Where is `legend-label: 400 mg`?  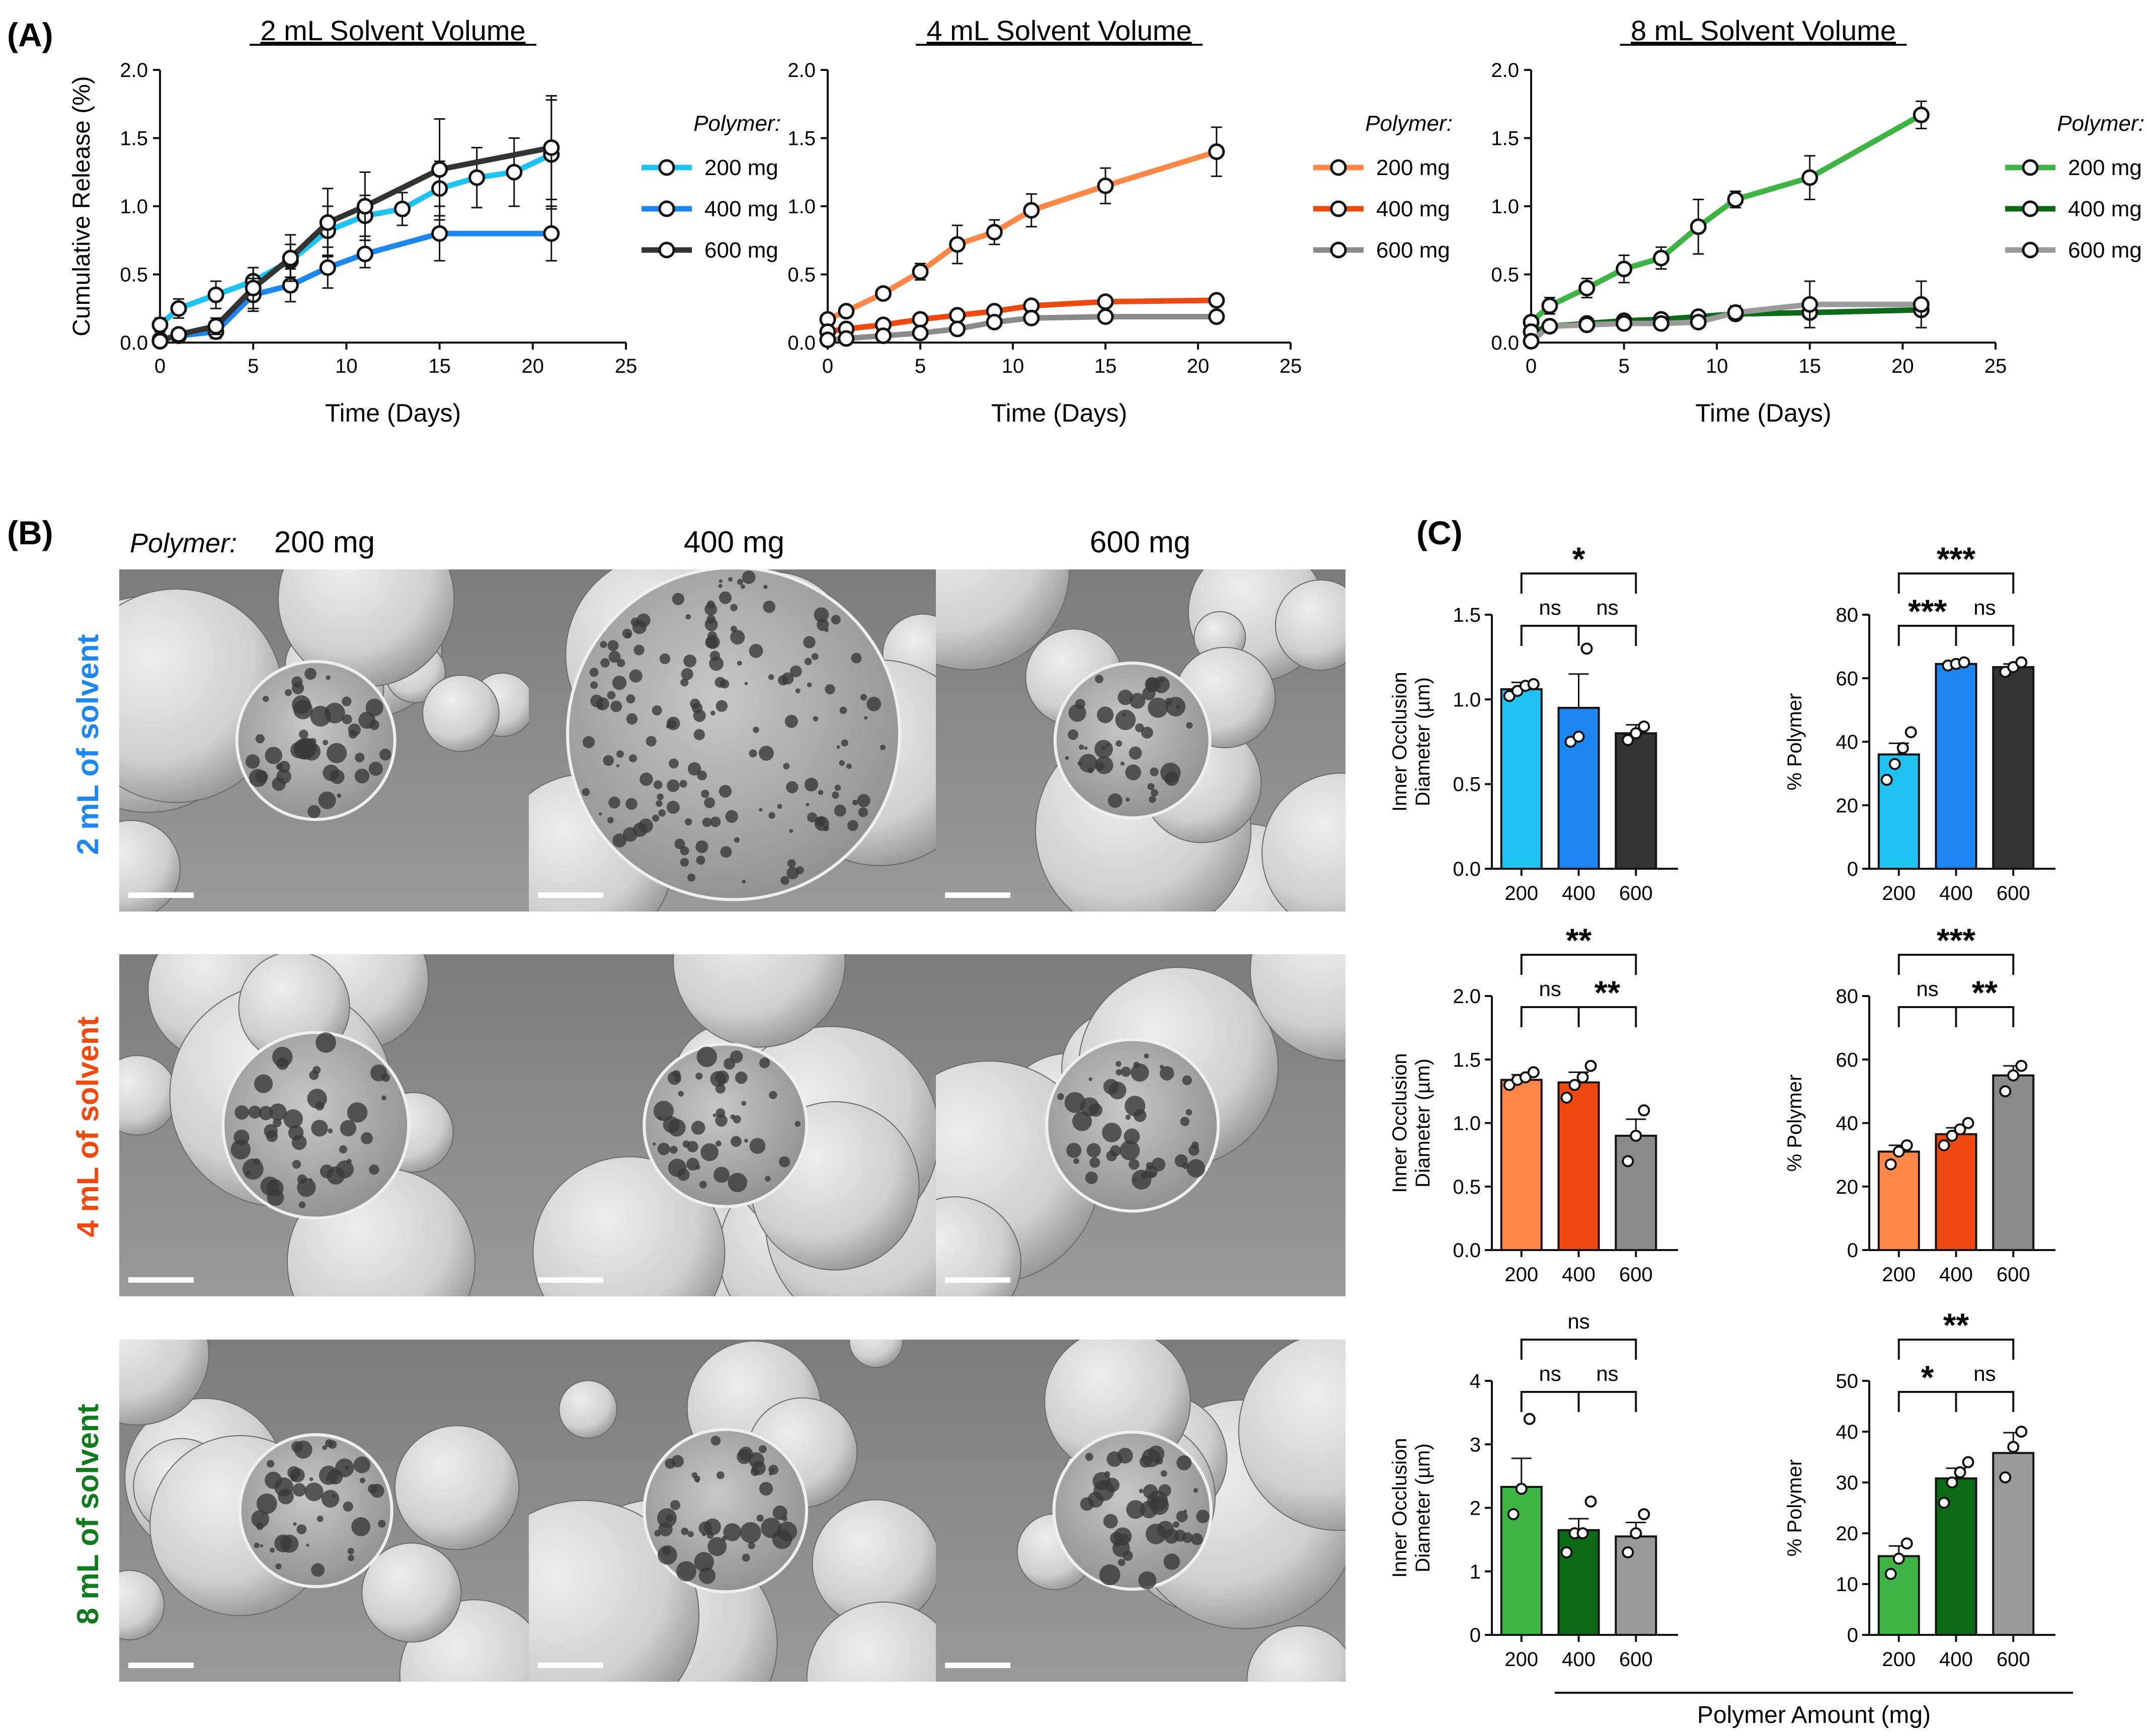
legend-label: 400 mg is located at coordinates (741, 209).